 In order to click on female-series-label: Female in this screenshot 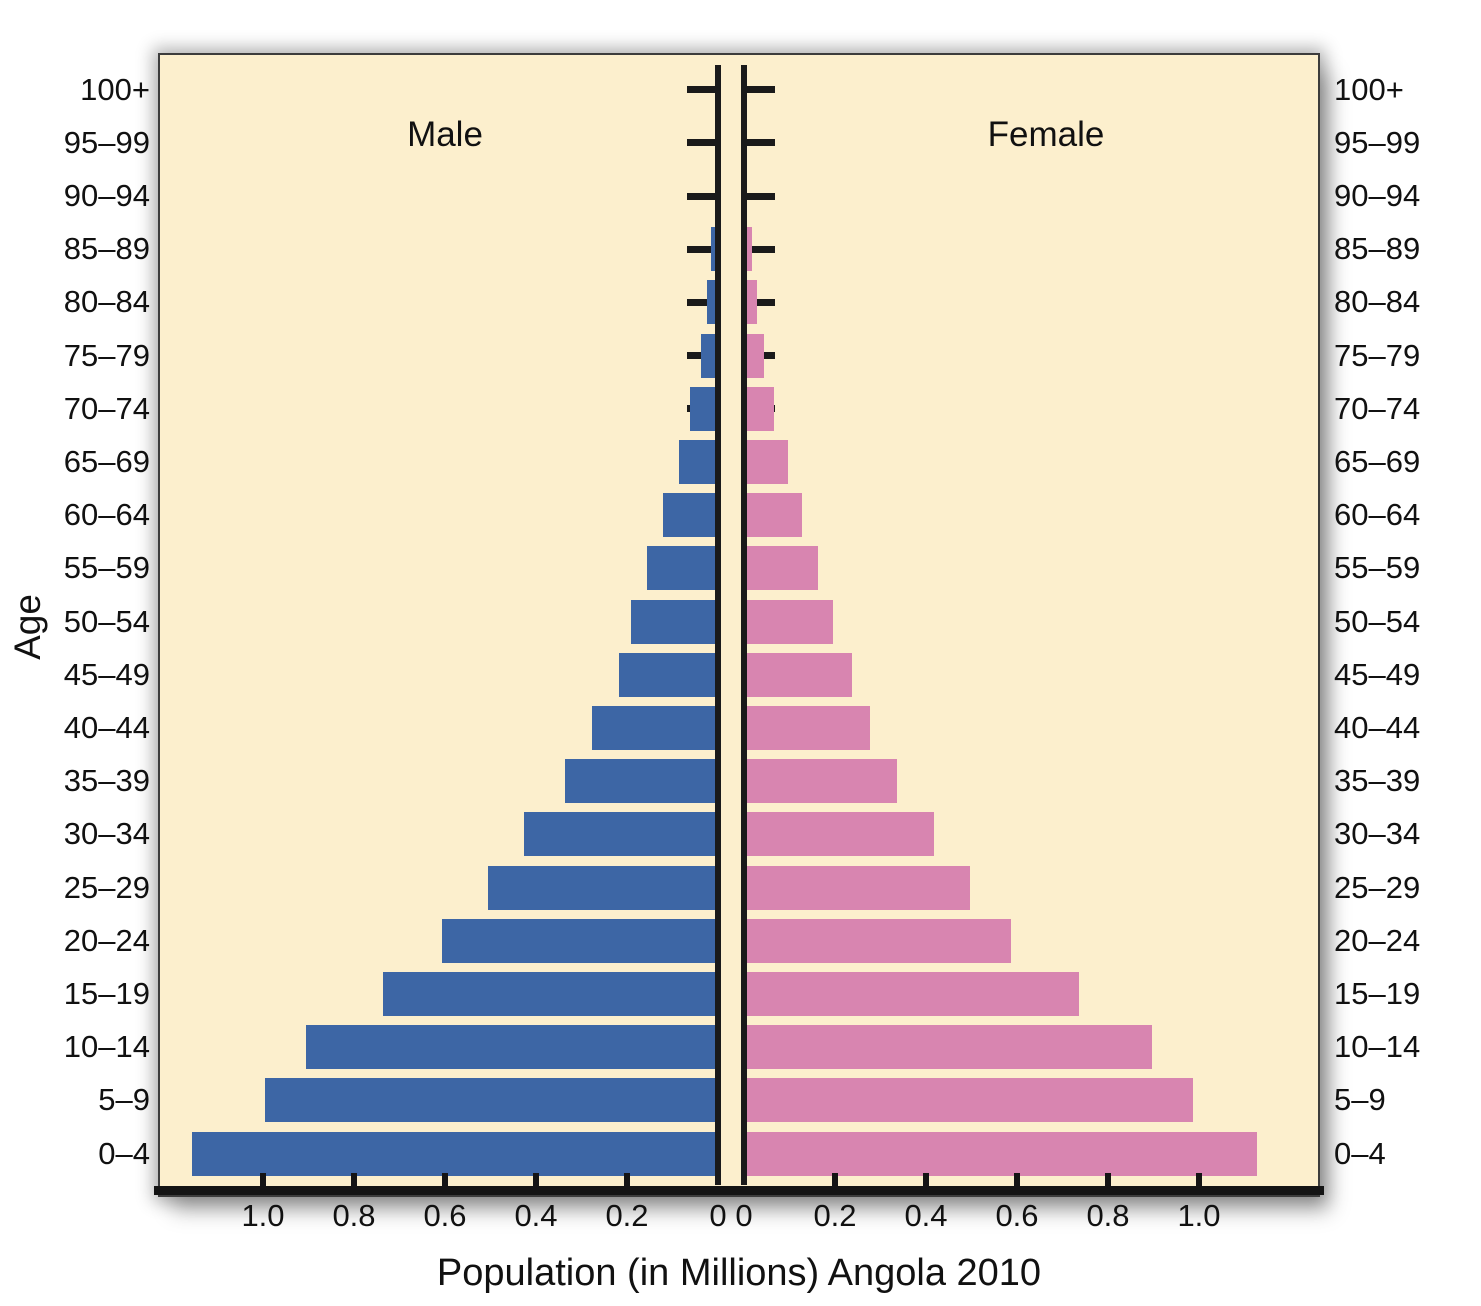, I will do `click(1046, 134)`.